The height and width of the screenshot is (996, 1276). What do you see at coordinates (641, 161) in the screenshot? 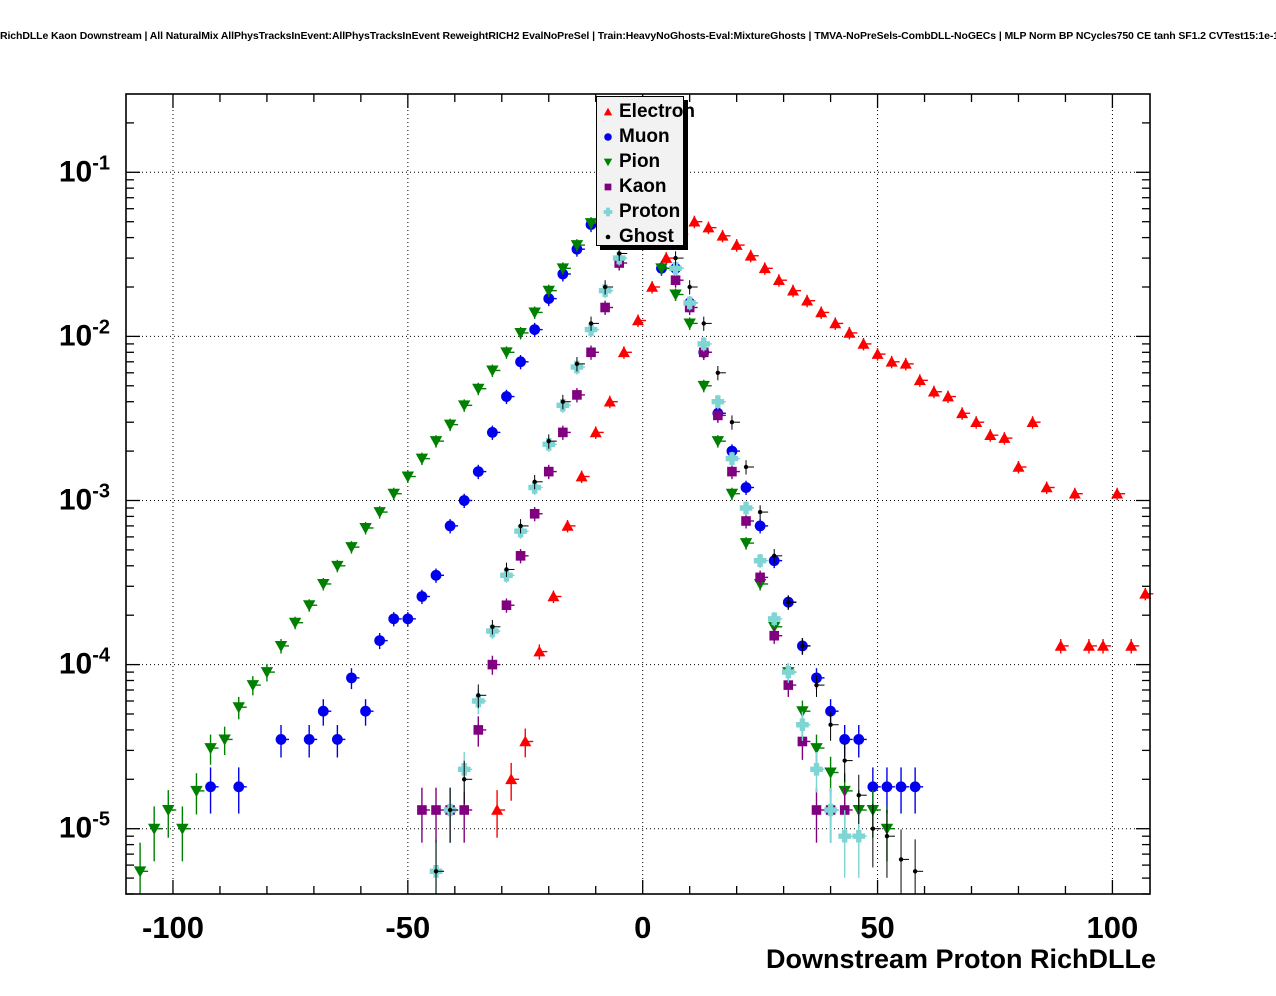
I see `legend-entry-pion: Pion` at bounding box center [641, 161].